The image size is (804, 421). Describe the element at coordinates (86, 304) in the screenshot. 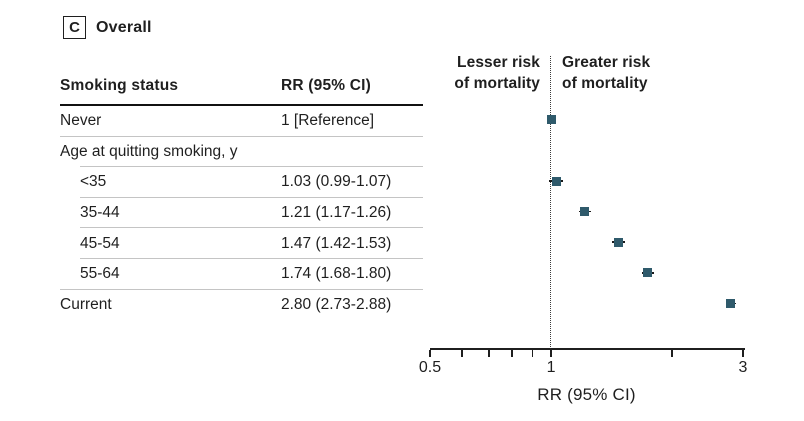

I see `row-label: Current` at that location.